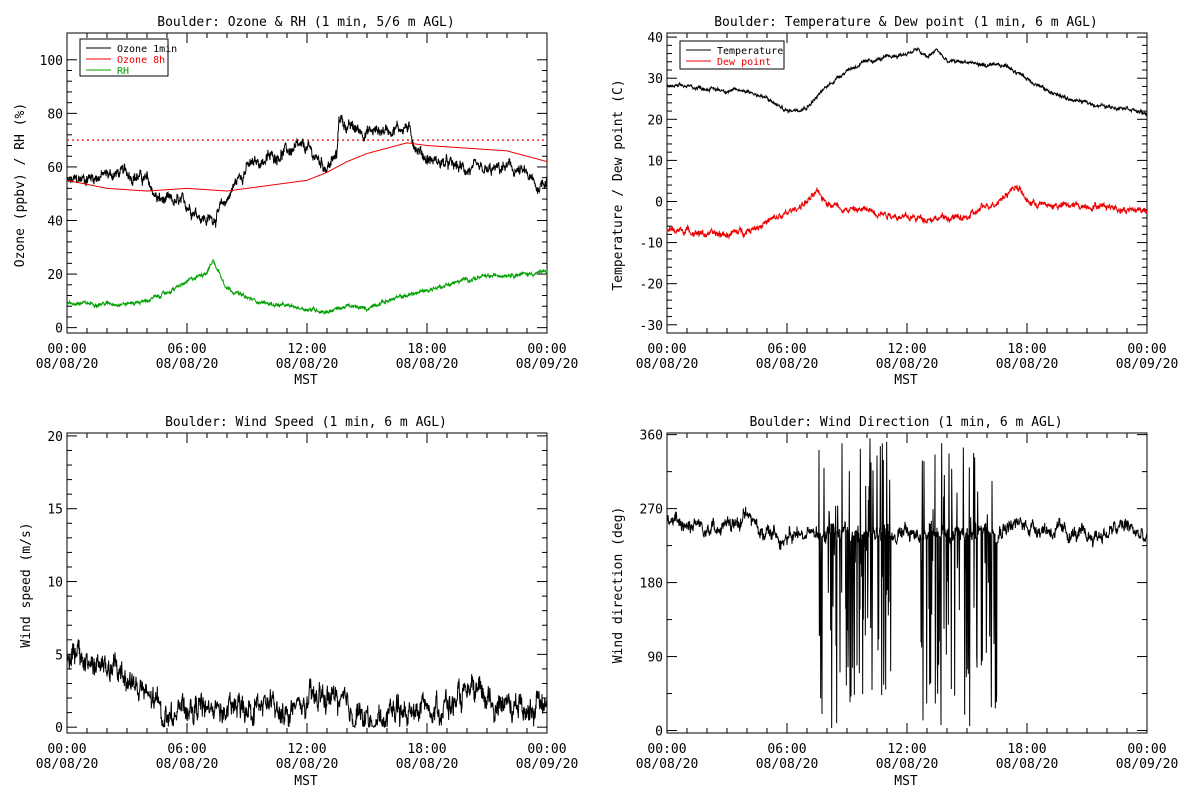 This screenshot has width=1200, height=800. What do you see at coordinates (306, 781) in the screenshot?
I see `wind-speed-xlabel: MST` at bounding box center [306, 781].